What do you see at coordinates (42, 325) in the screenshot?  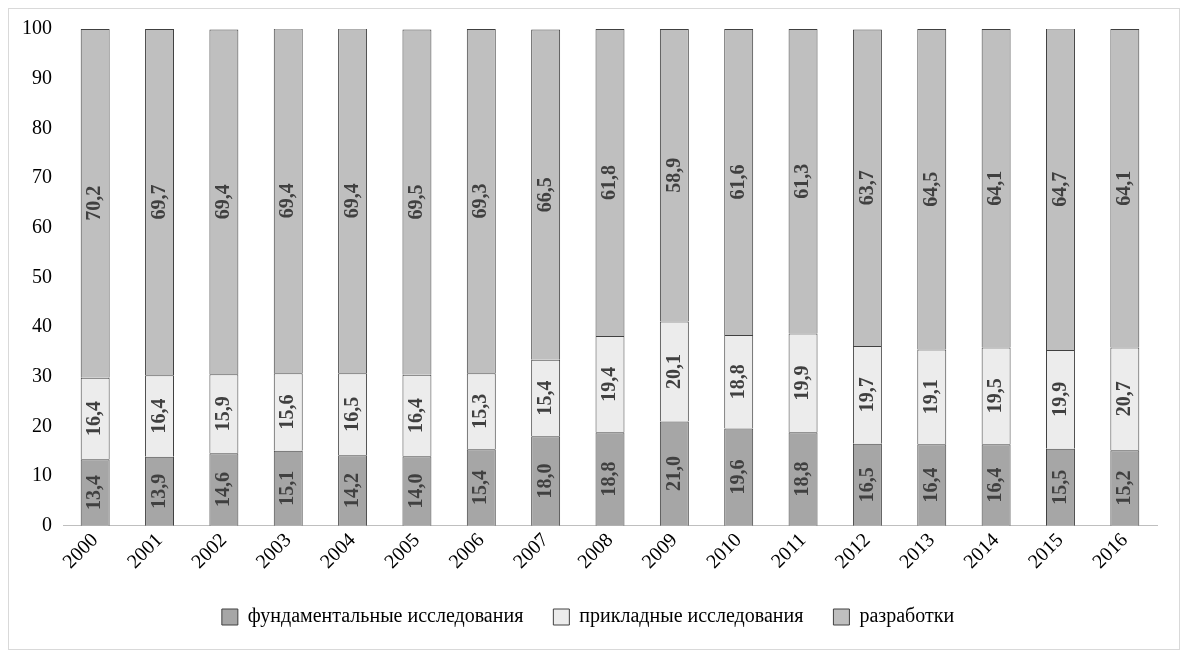 I see `y-tick-label: 40` at bounding box center [42, 325].